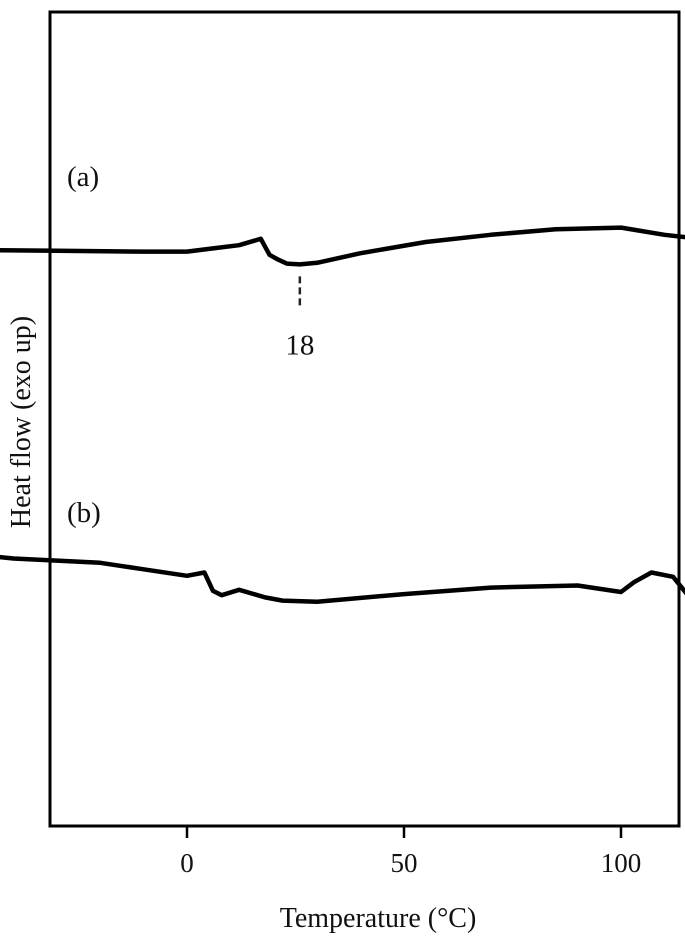  I want to click on series-labels: (a) (b), so click(84, 345).